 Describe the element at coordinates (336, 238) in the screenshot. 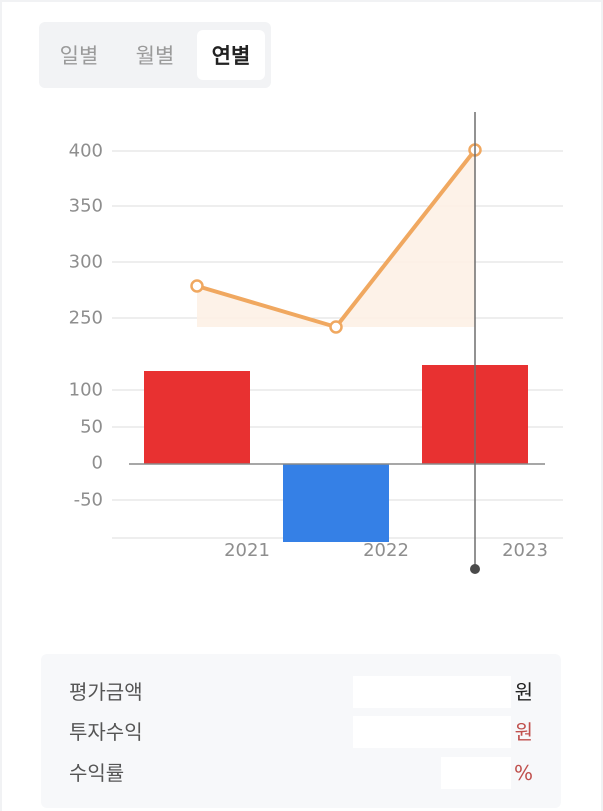

I see `area-fill` at that location.